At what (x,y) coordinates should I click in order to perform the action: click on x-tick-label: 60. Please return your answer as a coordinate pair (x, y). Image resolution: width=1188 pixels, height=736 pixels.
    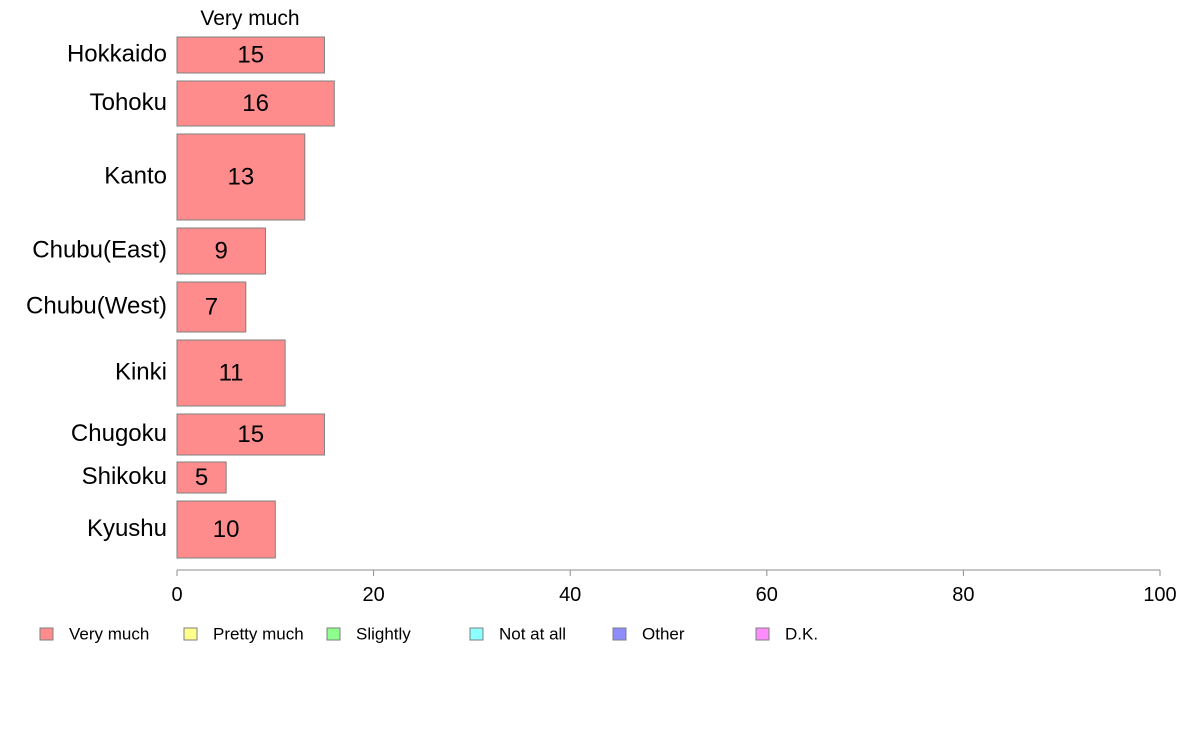
    Looking at the image, I should click on (767, 595).